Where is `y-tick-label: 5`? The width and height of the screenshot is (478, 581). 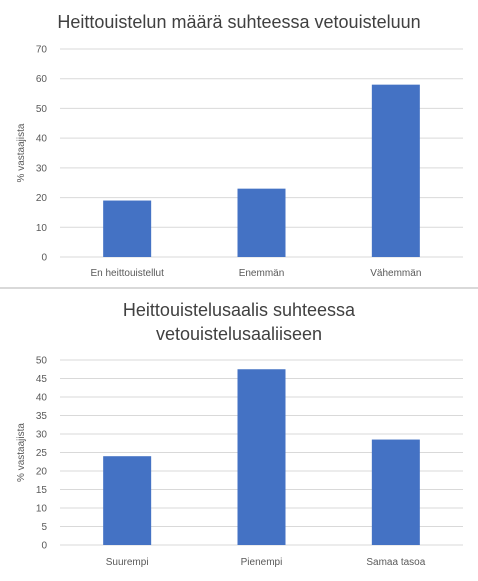 y-tick-label: 5 is located at coordinates (44, 527).